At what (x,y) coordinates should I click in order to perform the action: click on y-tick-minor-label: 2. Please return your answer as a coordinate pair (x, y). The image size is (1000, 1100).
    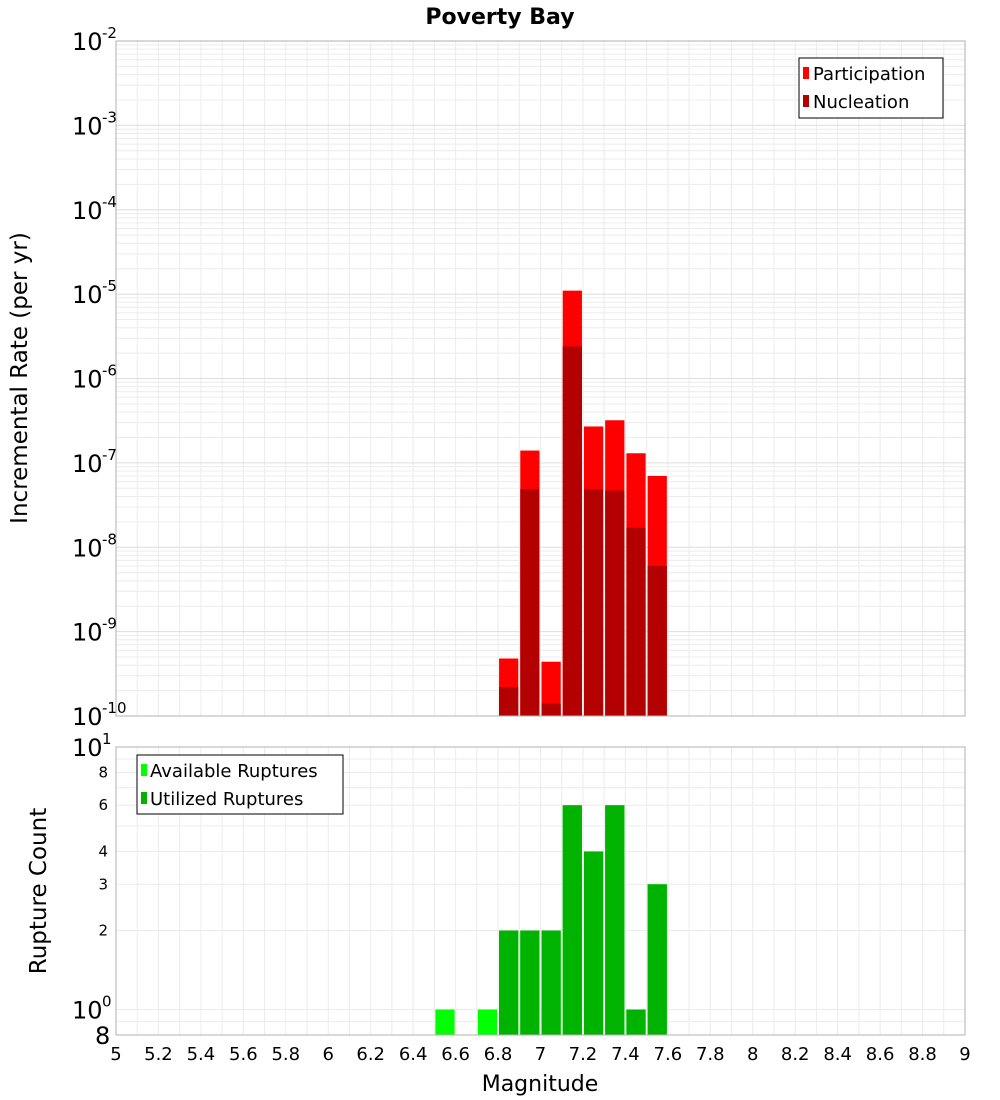
    Looking at the image, I should click on (103, 931).